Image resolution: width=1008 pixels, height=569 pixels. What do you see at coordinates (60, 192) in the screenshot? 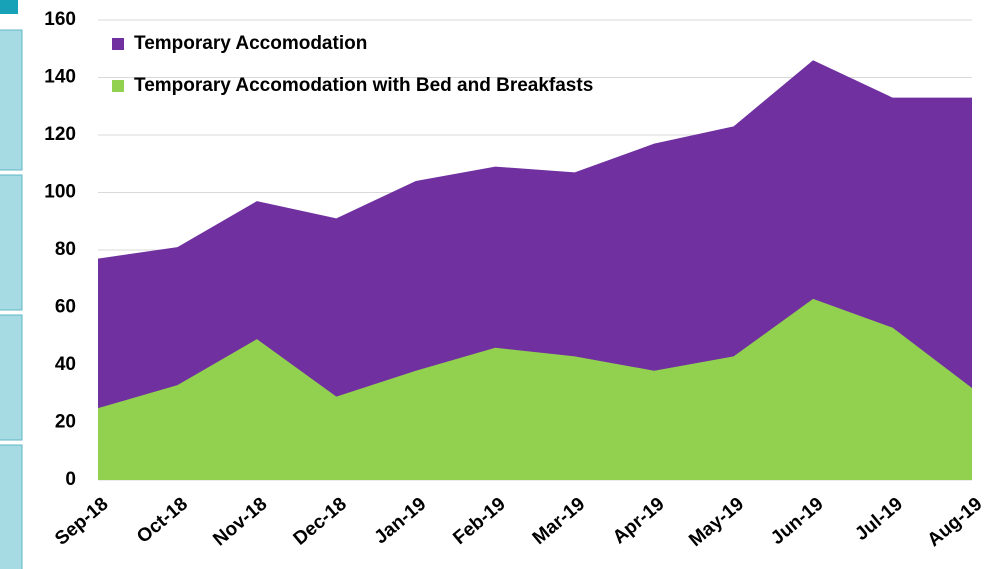
I see `y-tick-label: 100` at bounding box center [60, 192].